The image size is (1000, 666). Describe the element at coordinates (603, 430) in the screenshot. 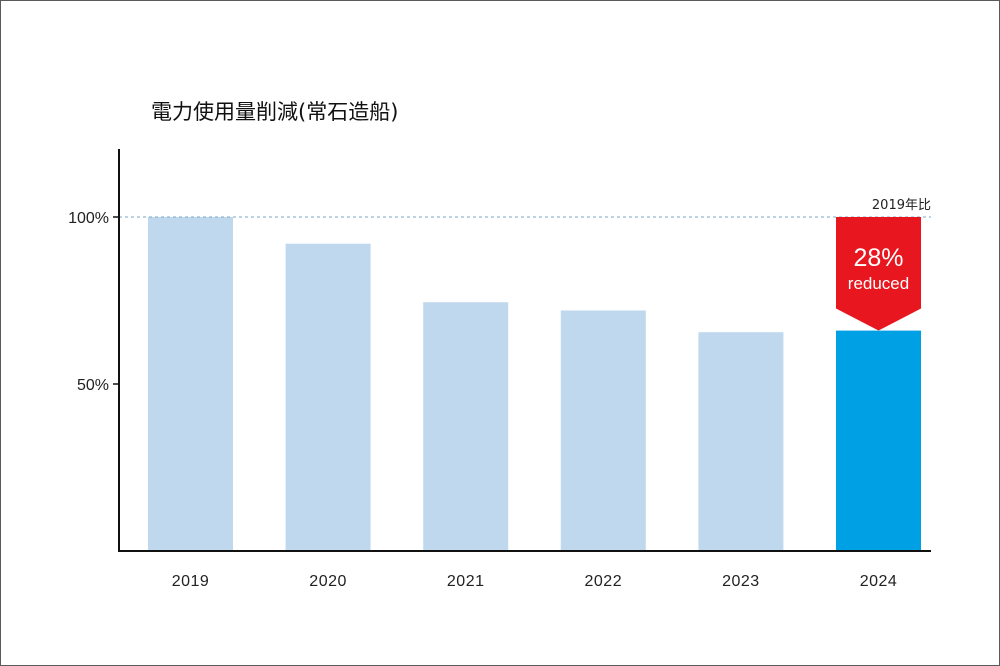

I see `bar-2022` at that location.